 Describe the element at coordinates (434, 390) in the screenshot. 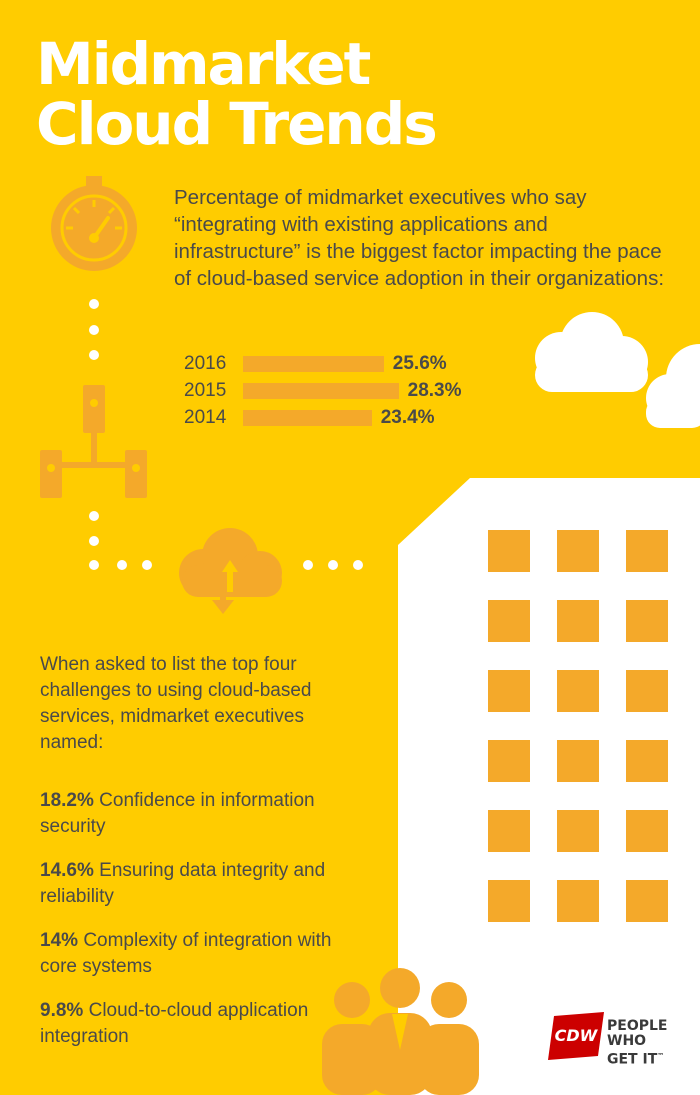

I see `bar-value-label: 28.3%` at that location.